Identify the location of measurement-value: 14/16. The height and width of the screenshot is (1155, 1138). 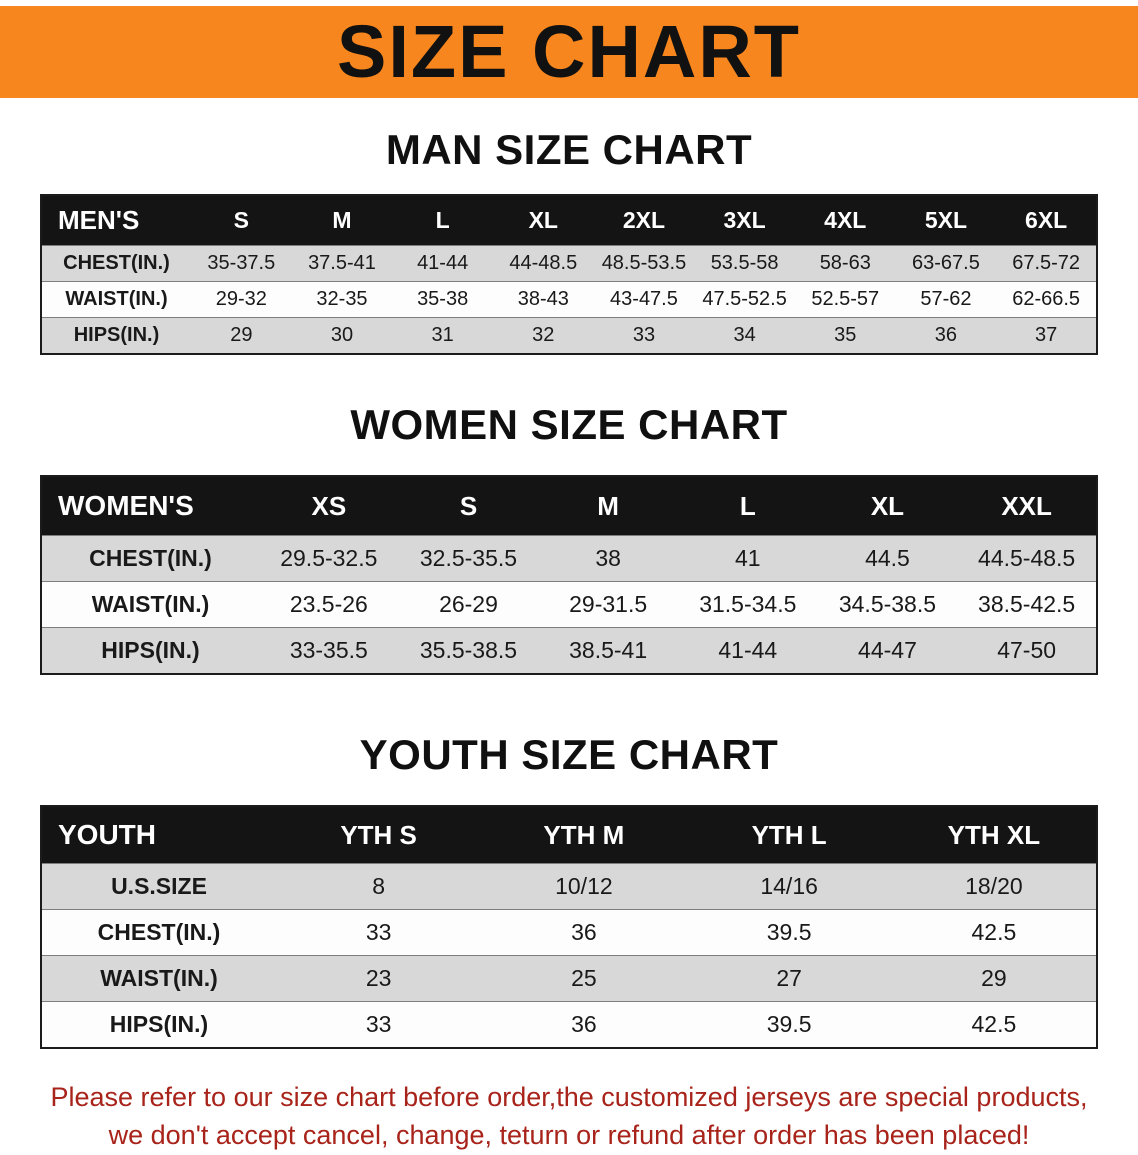
(789, 886).